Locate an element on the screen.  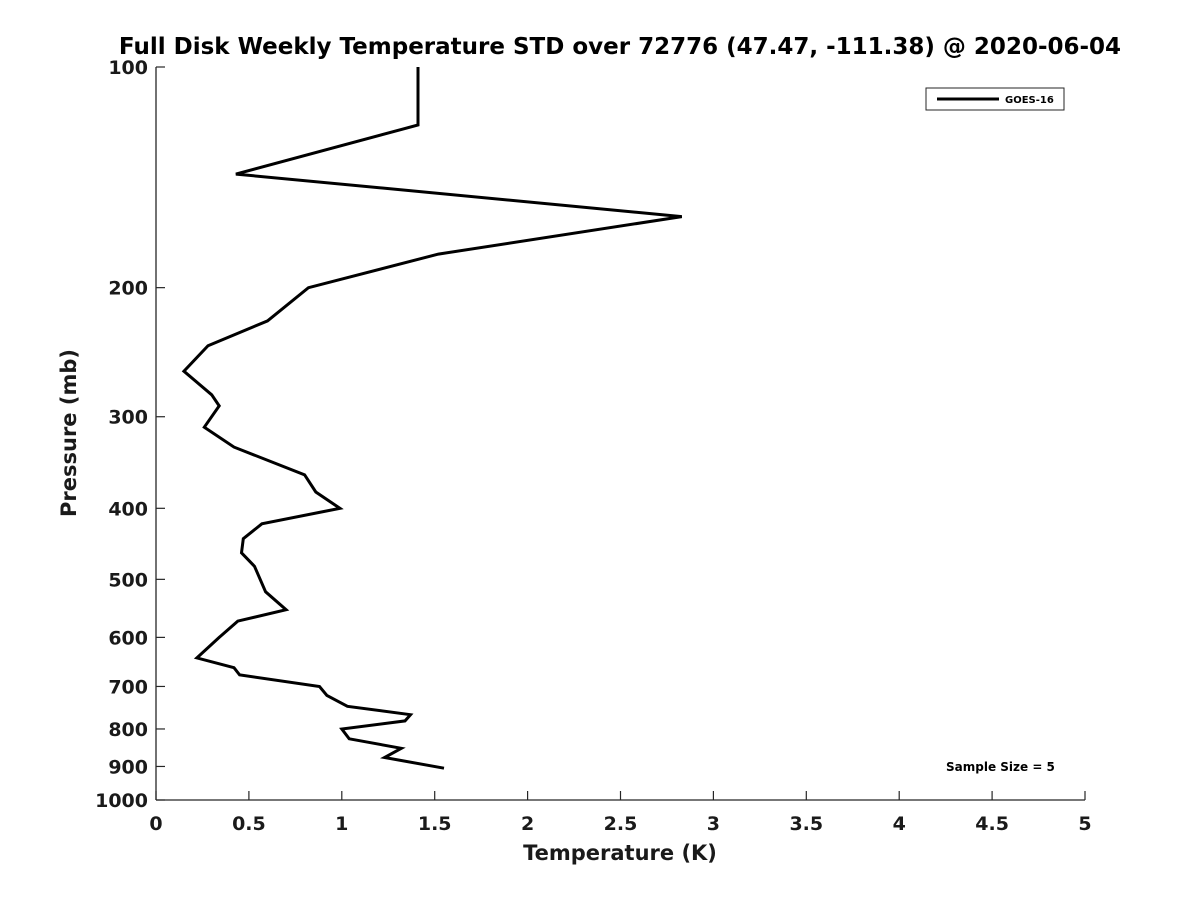
x-tick-label: 5 is located at coordinates (1084, 824).